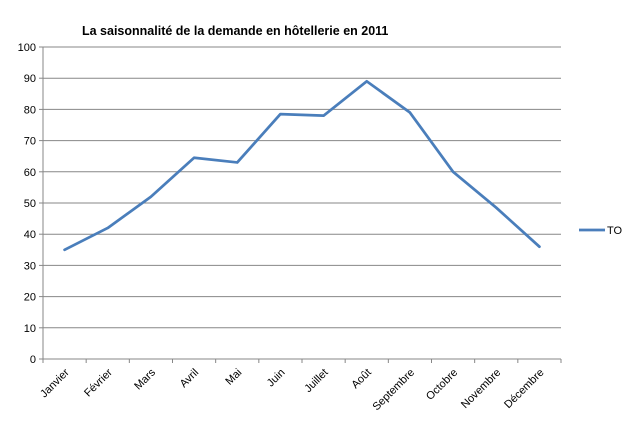 The image size is (640, 437). I want to click on x-tick-label: Novembre, so click(481, 389).